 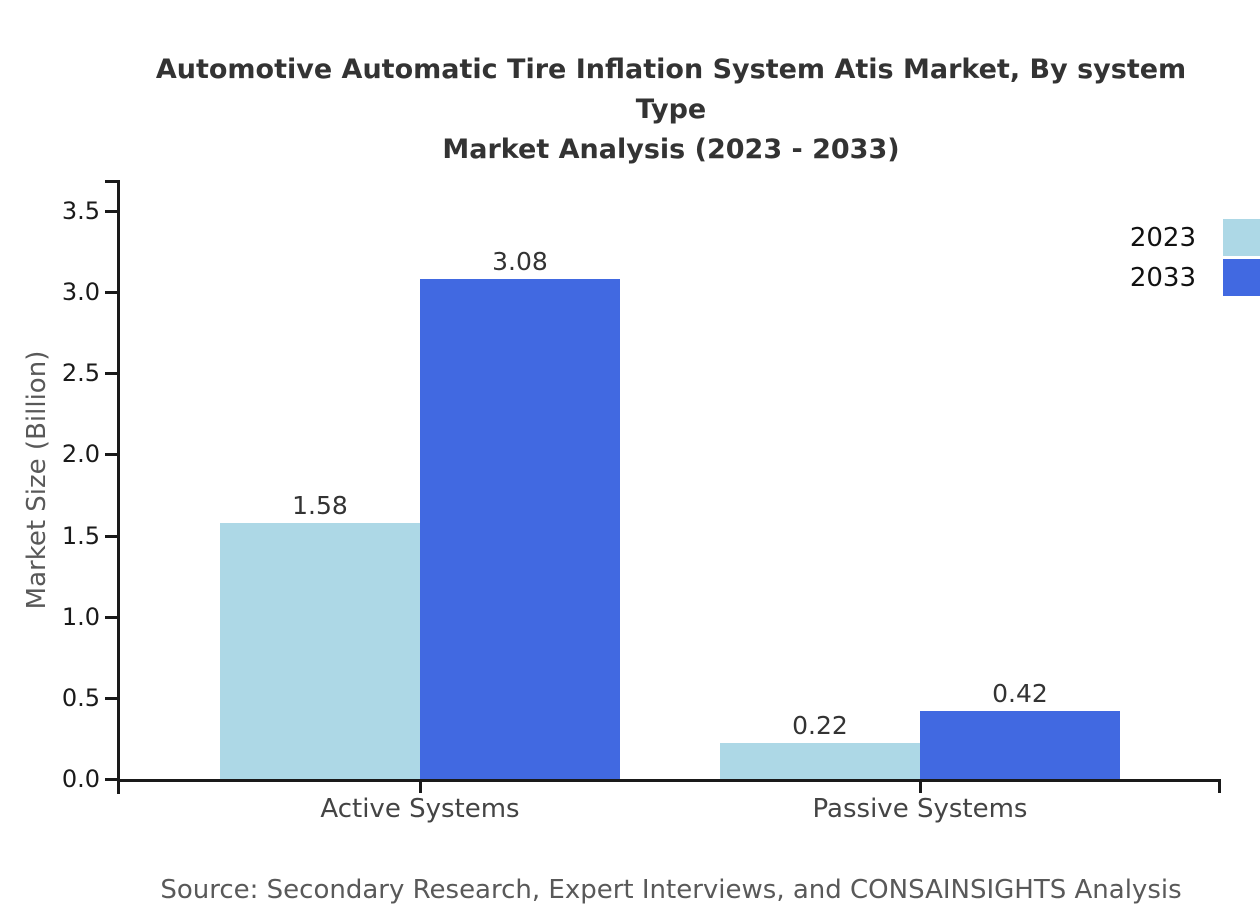 I want to click on y-axis-spine, so click(x=118, y=487).